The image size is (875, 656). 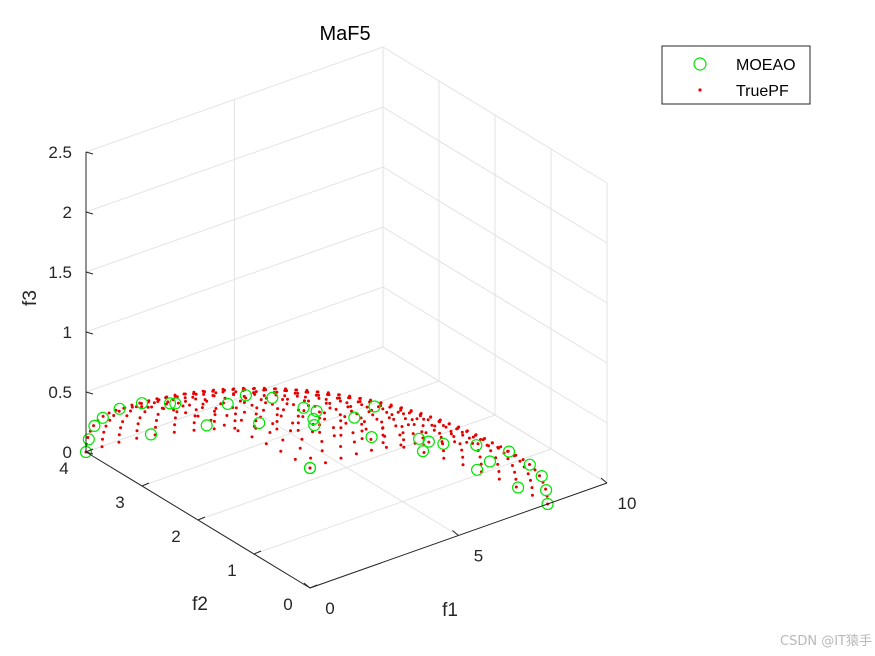 What do you see at coordinates (826, 641) in the screenshot?
I see `watermark-text: CSDN @IT猿手` at bounding box center [826, 641].